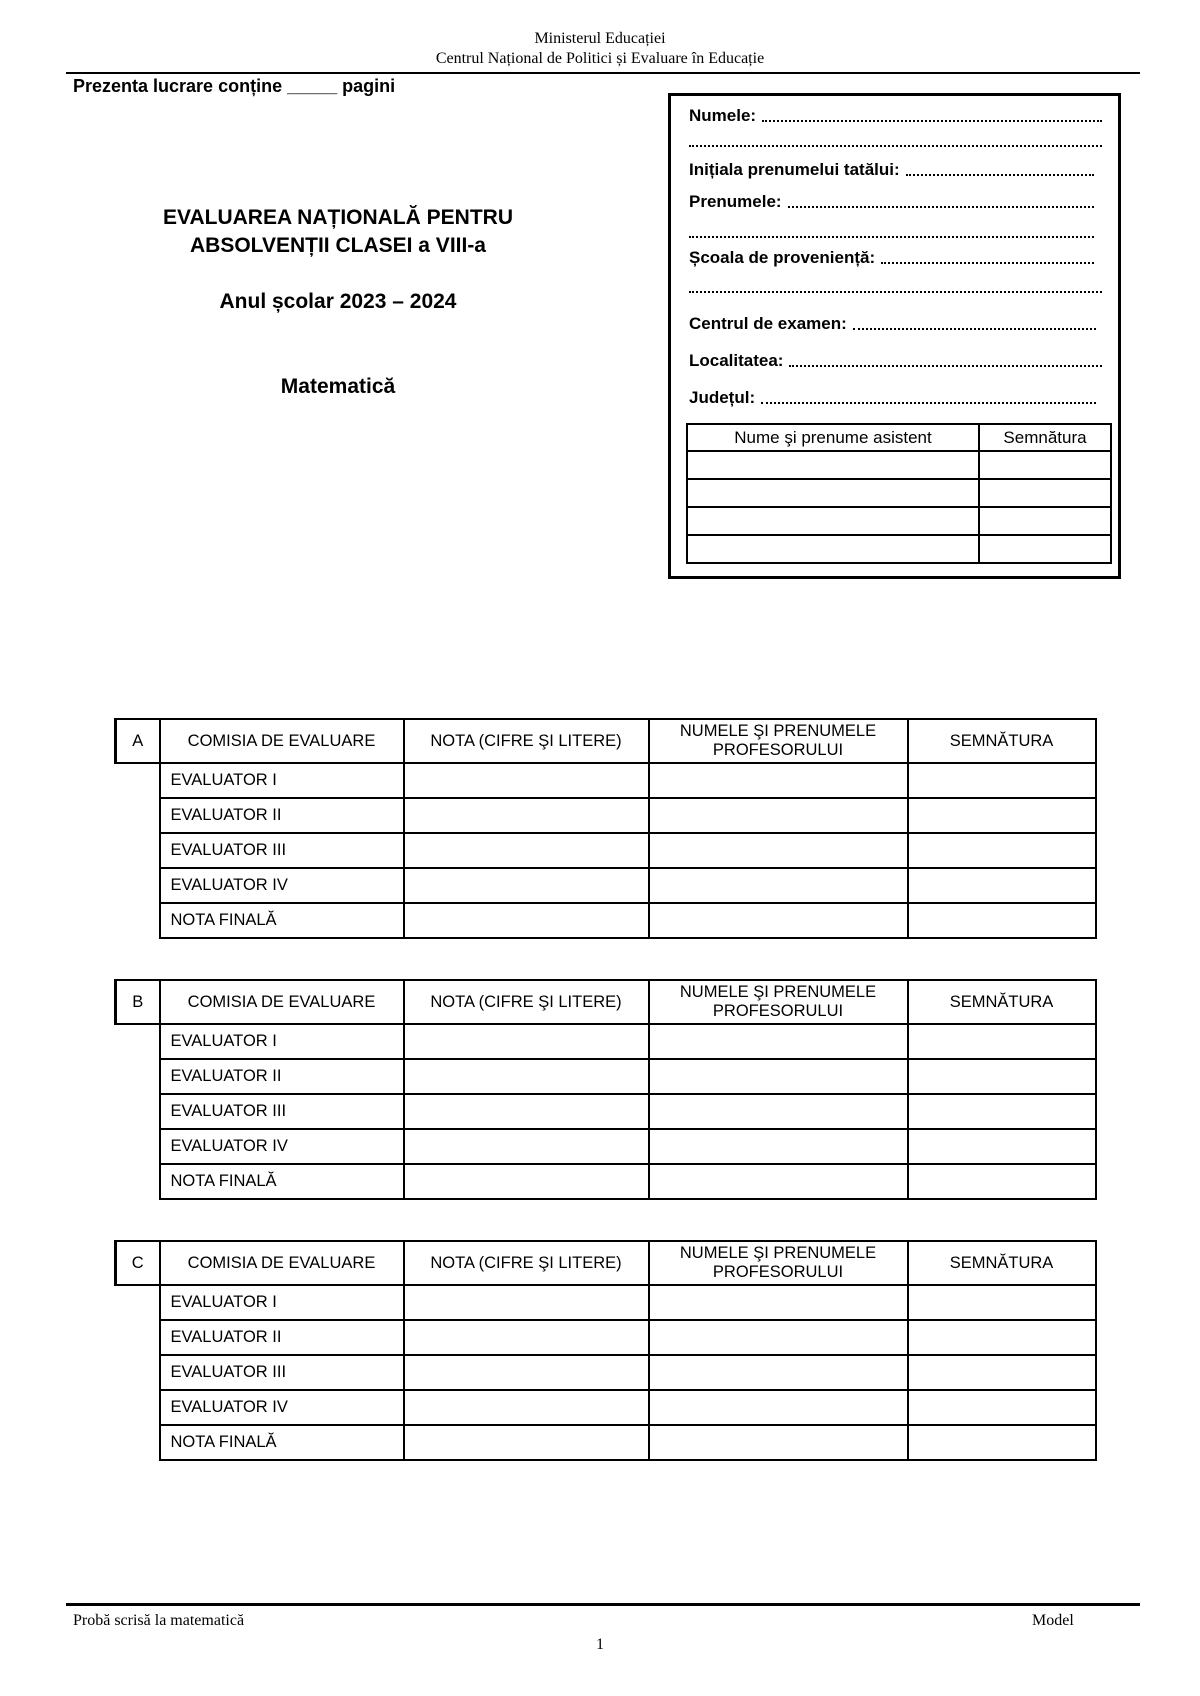  What do you see at coordinates (895, 361) in the screenshot?
I see `field-localitatea: Localitatea:` at bounding box center [895, 361].